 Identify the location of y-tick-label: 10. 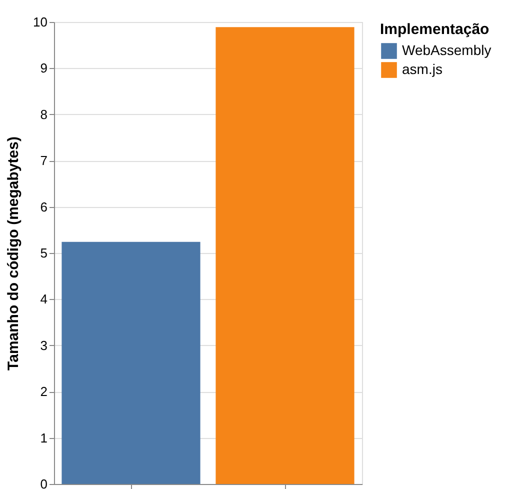
(40, 22).